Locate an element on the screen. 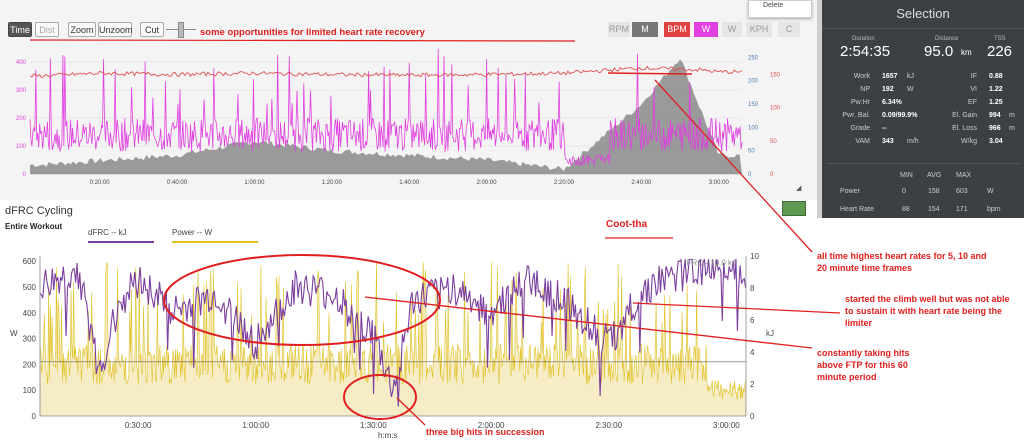  dfrc-title: dFRC Cycling is located at coordinates (39, 211).